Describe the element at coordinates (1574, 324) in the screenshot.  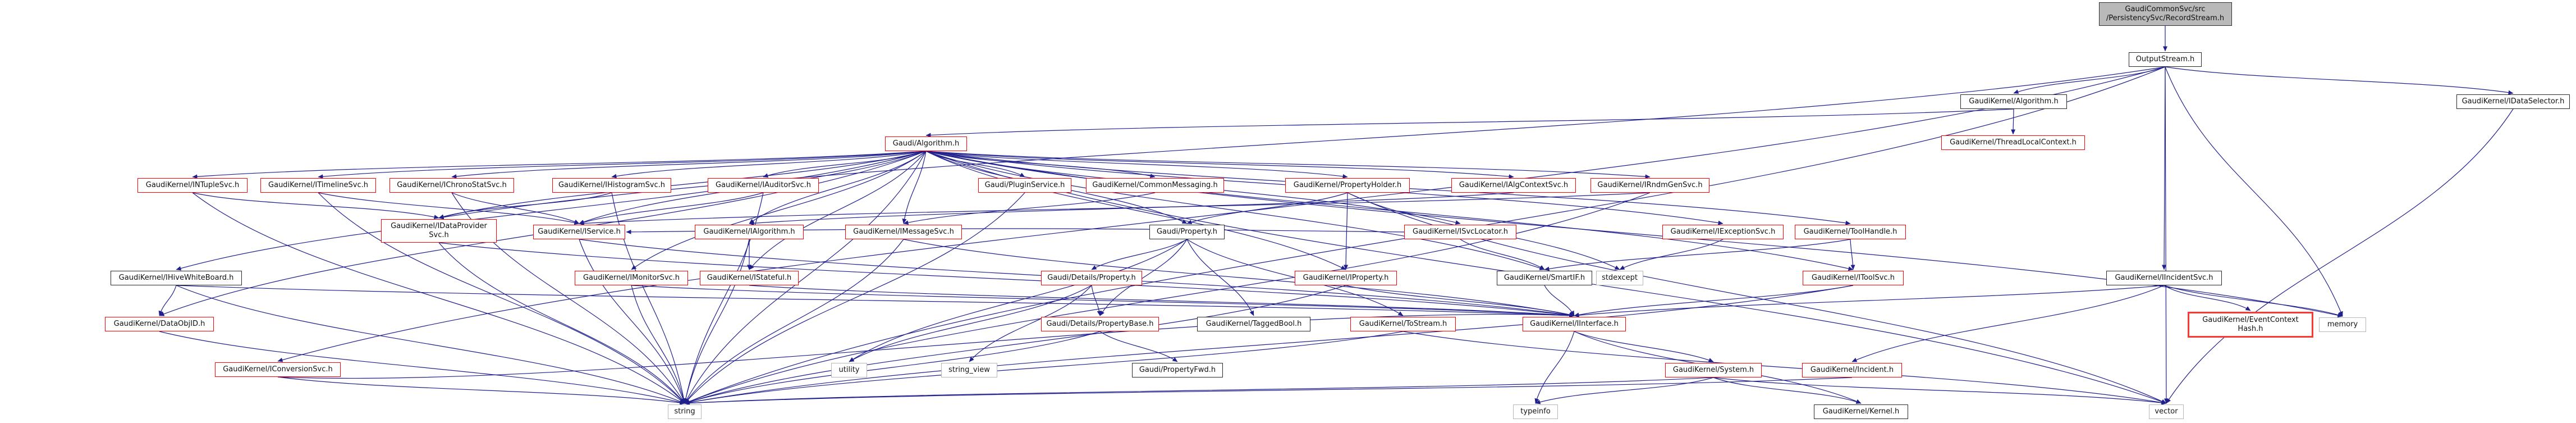
I see `graph-node-iinterface: GaudiKernel/IInterface.h` at that location.